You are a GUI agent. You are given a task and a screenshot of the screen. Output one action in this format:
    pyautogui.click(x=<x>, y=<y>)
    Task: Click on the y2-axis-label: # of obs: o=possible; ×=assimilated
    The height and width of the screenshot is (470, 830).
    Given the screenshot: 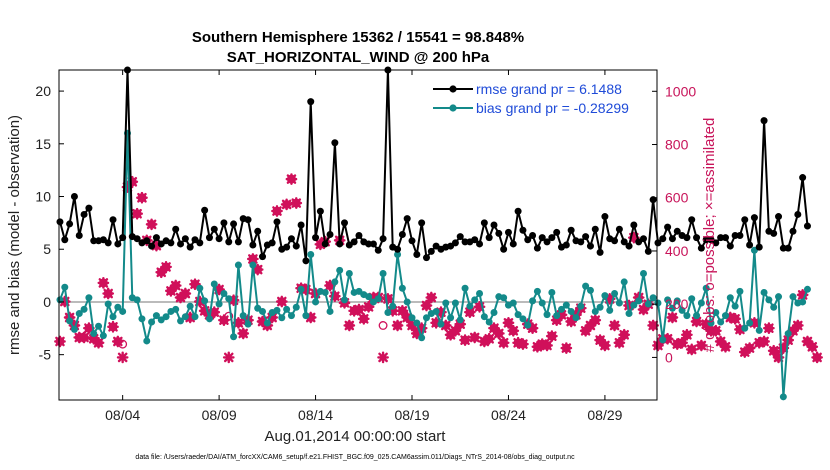 What is the action you would take?
    pyautogui.click(x=709, y=235)
    